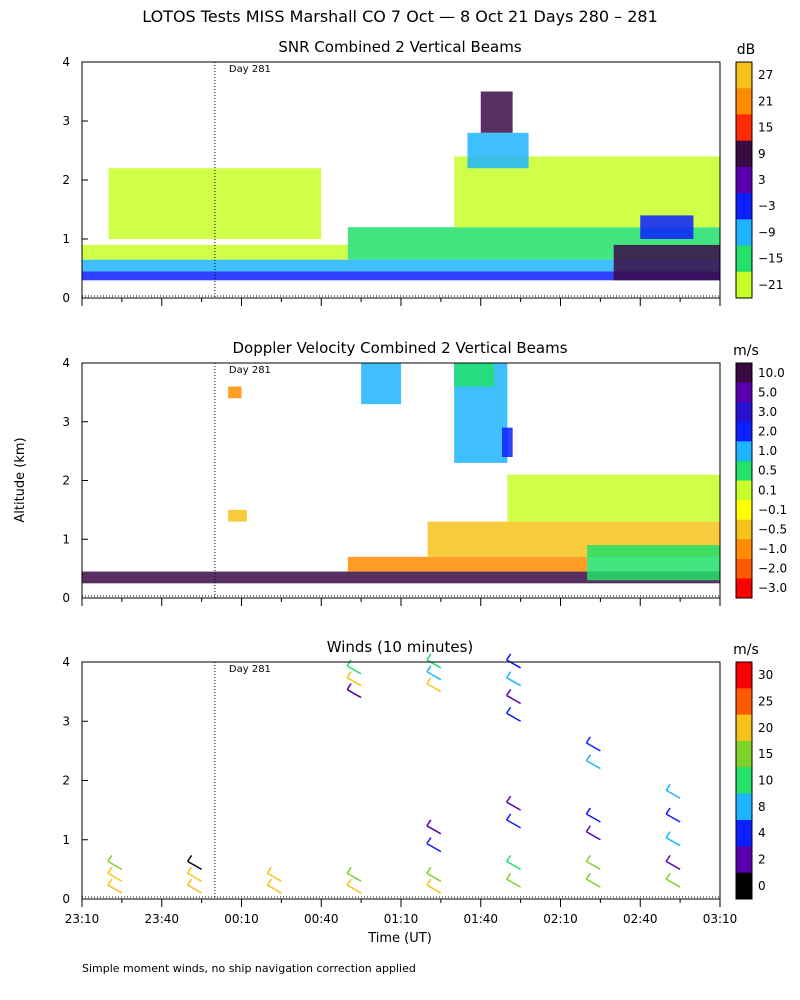  Describe the element at coordinates (767, 432) in the screenshot. I see `doppler-colorbar-label: 2.0` at that location.